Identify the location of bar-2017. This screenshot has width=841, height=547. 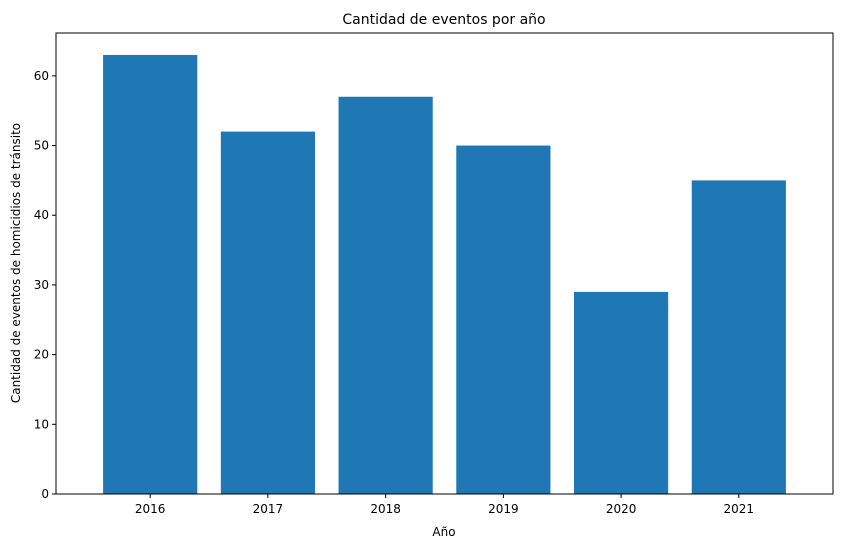
(267, 313).